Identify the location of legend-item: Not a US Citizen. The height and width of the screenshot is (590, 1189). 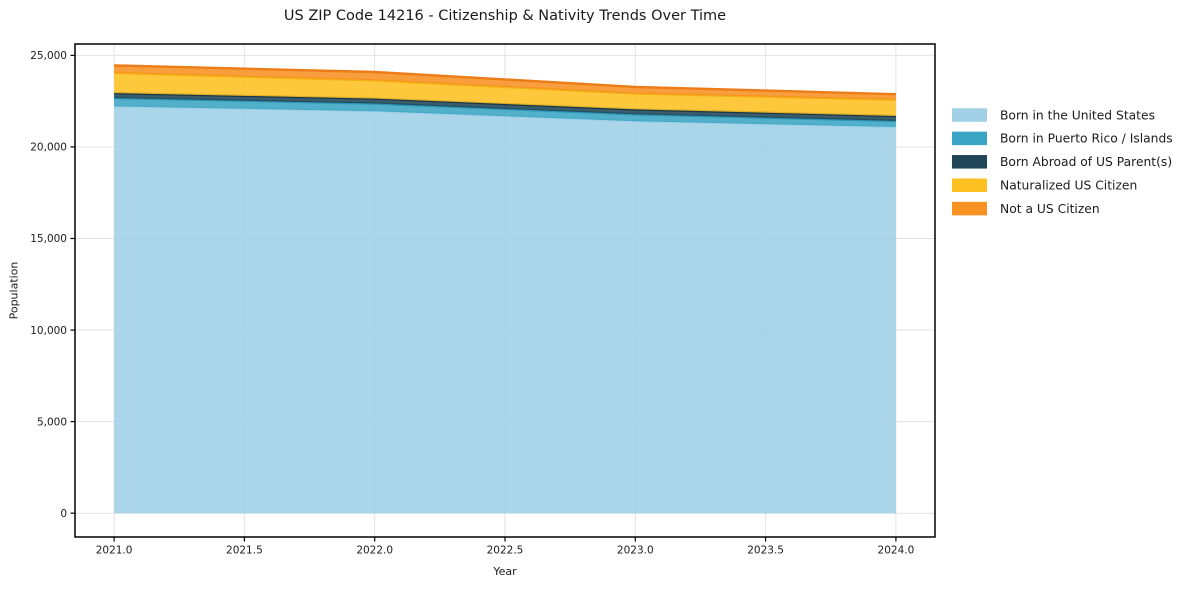
(1026, 208).